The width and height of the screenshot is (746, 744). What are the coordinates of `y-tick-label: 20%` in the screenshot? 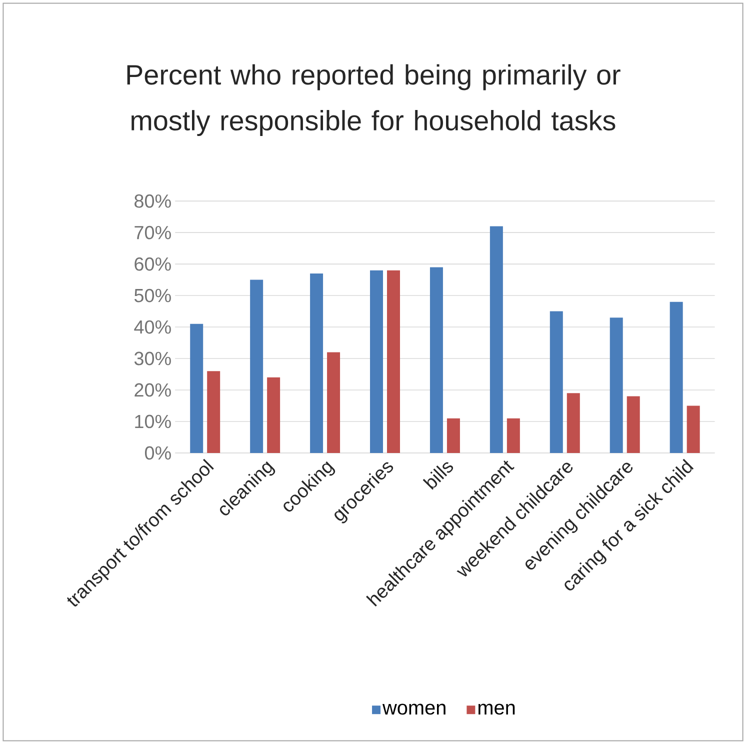 It's located at (152, 390).